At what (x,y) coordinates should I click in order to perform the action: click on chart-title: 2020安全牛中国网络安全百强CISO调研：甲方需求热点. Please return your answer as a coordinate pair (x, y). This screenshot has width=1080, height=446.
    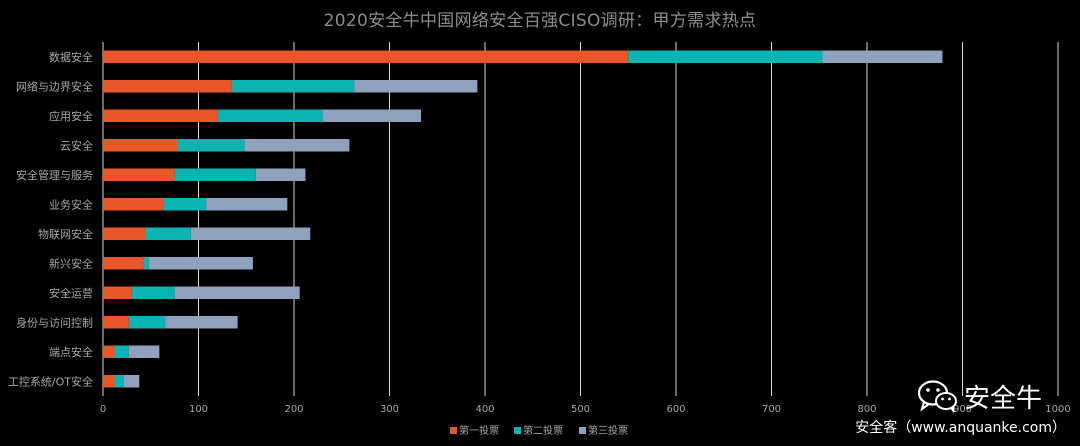
    Looking at the image, I should click on (540, 21).